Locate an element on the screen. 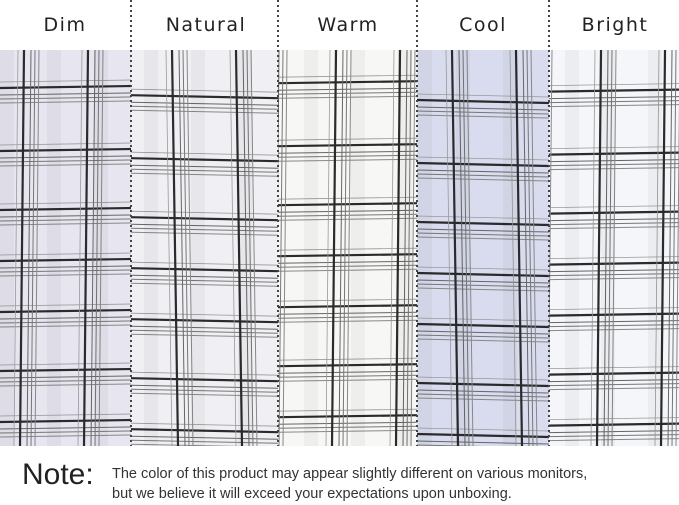  label-natural: Natural is located at coordinates (206, 25).